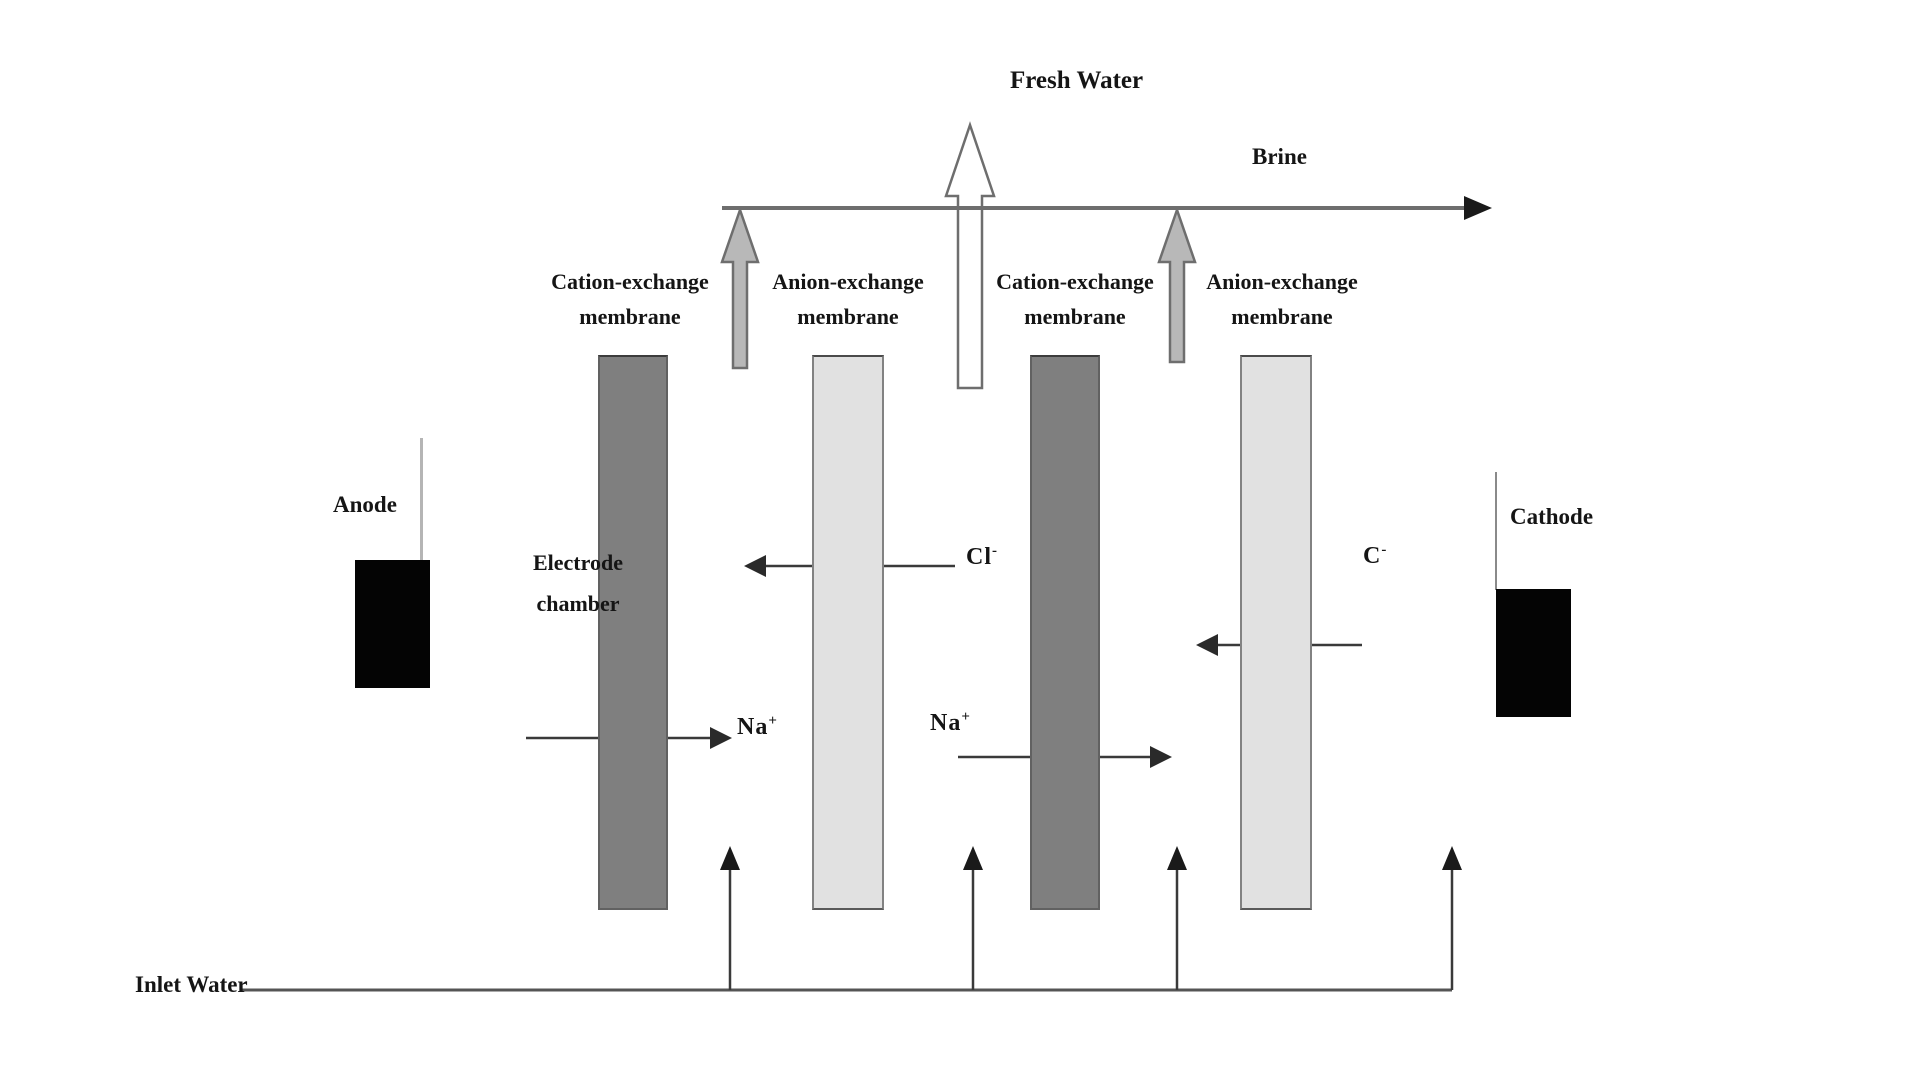  What do you see at coordinates (970, 255) in the screenshot?
I see `fresh-water-arrow` at bounding box center [970, 255].